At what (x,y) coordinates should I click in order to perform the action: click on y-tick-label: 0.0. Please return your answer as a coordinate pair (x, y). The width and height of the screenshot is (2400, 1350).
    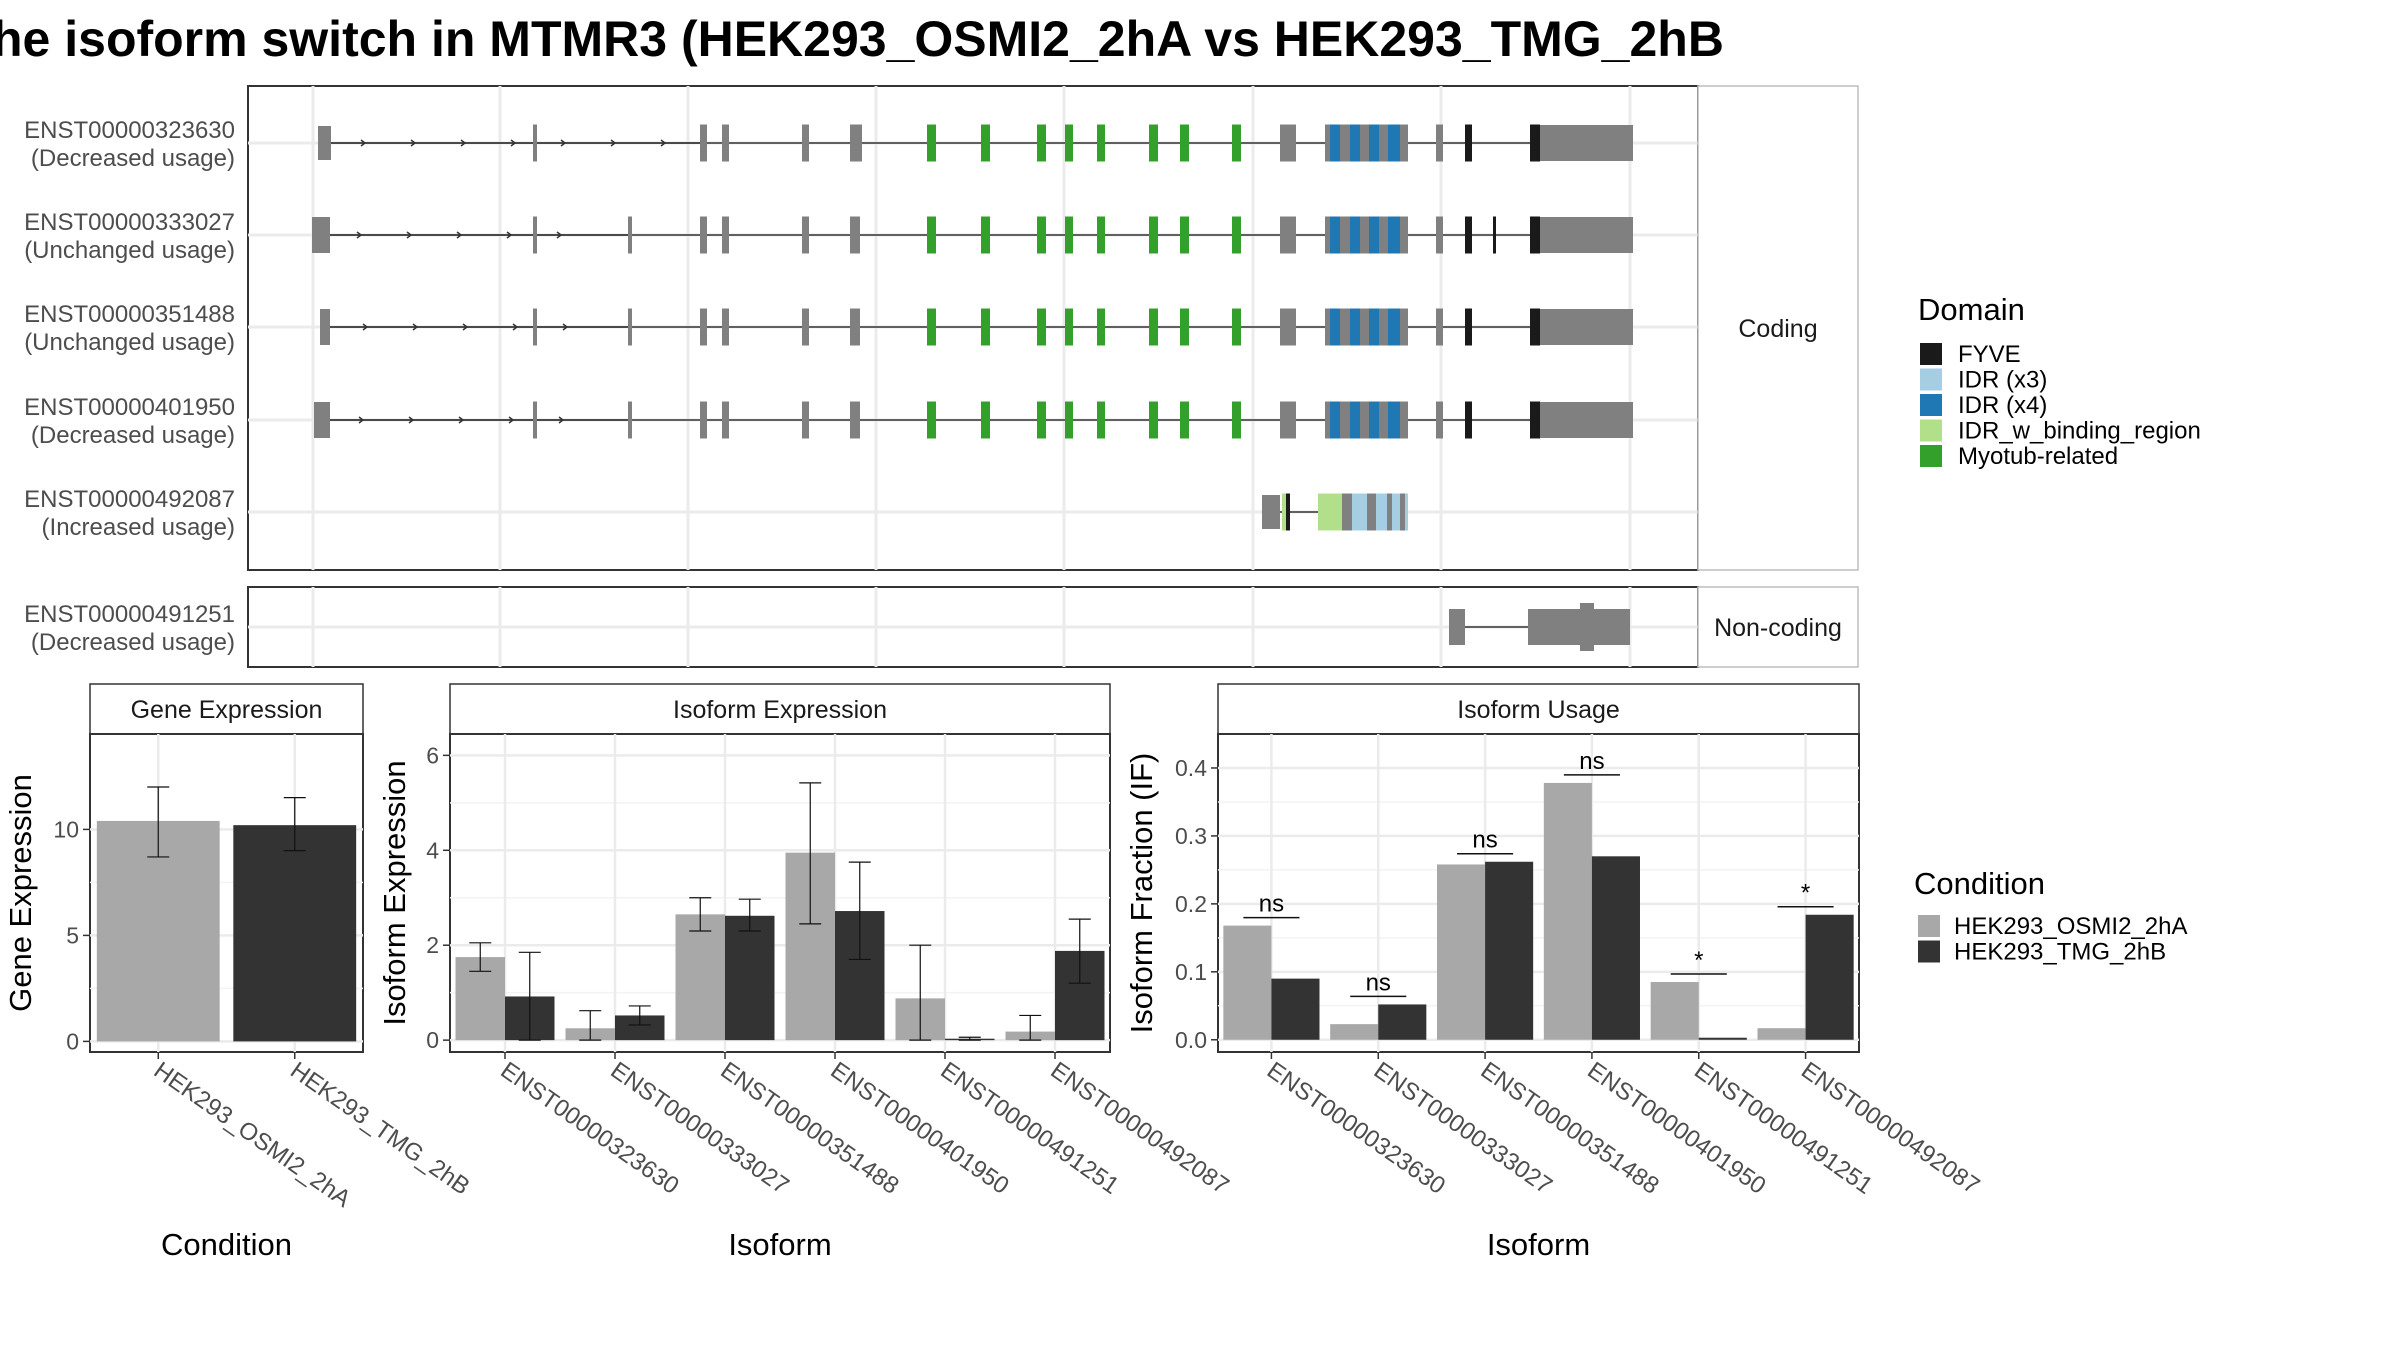
    Looking at the image, I should click on (1191, 1040).